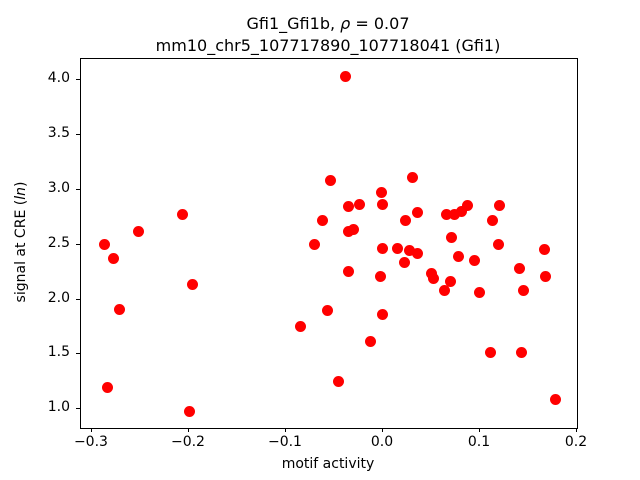 The width and height of the screenshot is (640, 480). Describe the element at coordinates (345, 23) in the screenshot. I see `rho-symbol: ρ` at that location.